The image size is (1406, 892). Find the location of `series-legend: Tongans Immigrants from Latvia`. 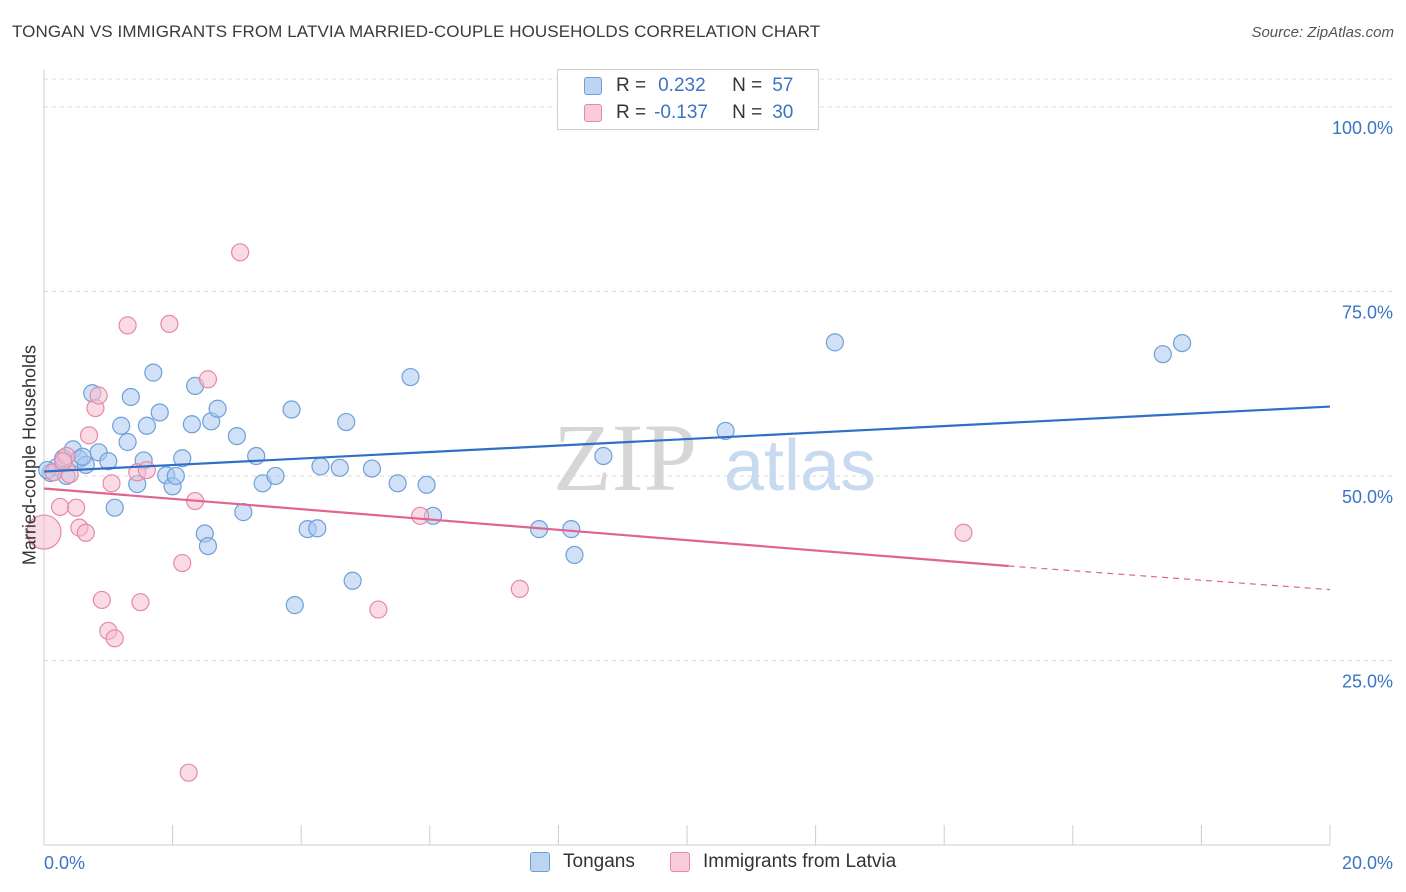

series-legend: Tongans Immigrants from Latvia is located at coordinates (703, 864).